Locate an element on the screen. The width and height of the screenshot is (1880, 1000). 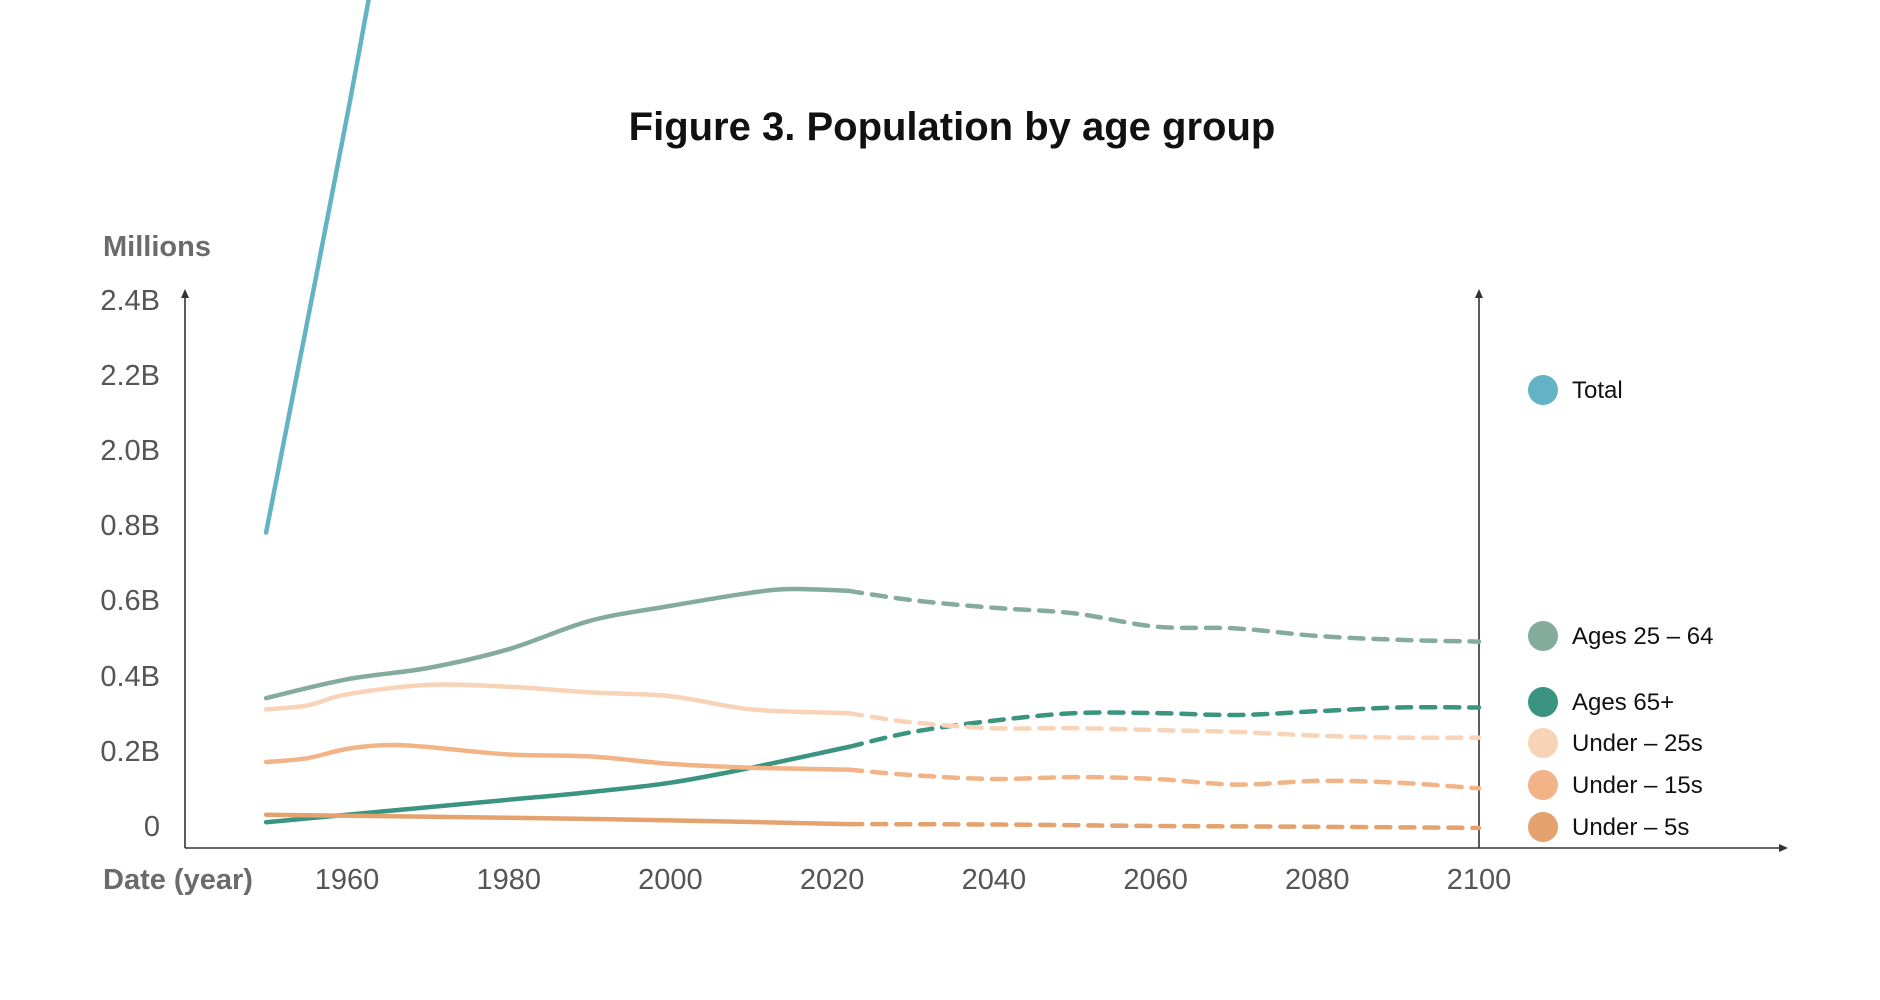
series-line-ages-25-64-projected is located at coordinates (1164, 616).